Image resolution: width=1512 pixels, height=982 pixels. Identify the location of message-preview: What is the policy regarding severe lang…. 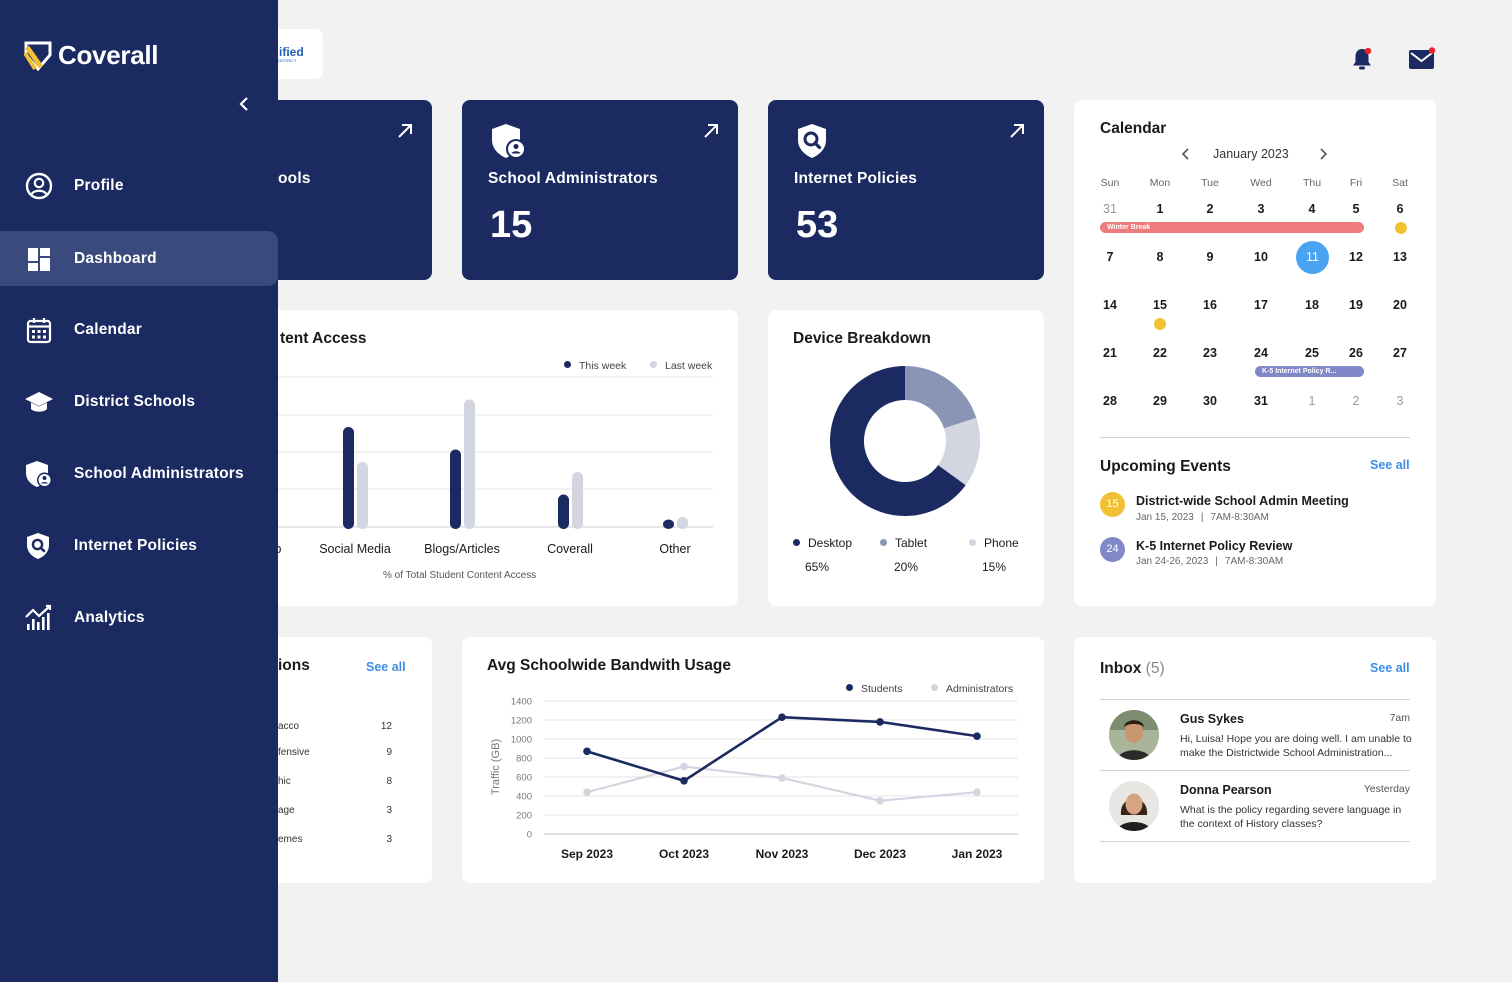
(1291, 817).